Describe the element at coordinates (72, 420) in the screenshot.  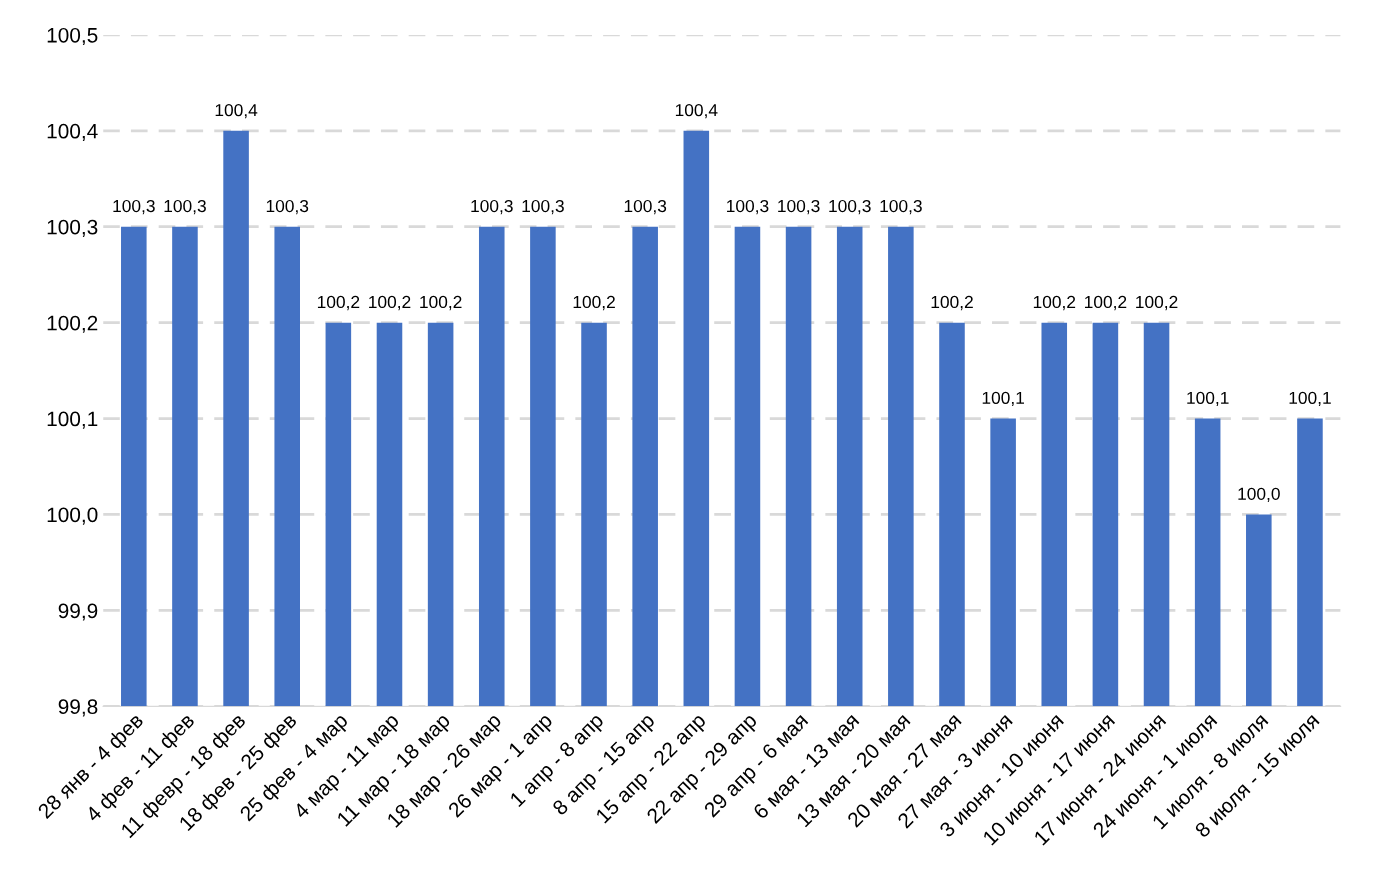
I see `y-tick-label: 100,1` at that location.